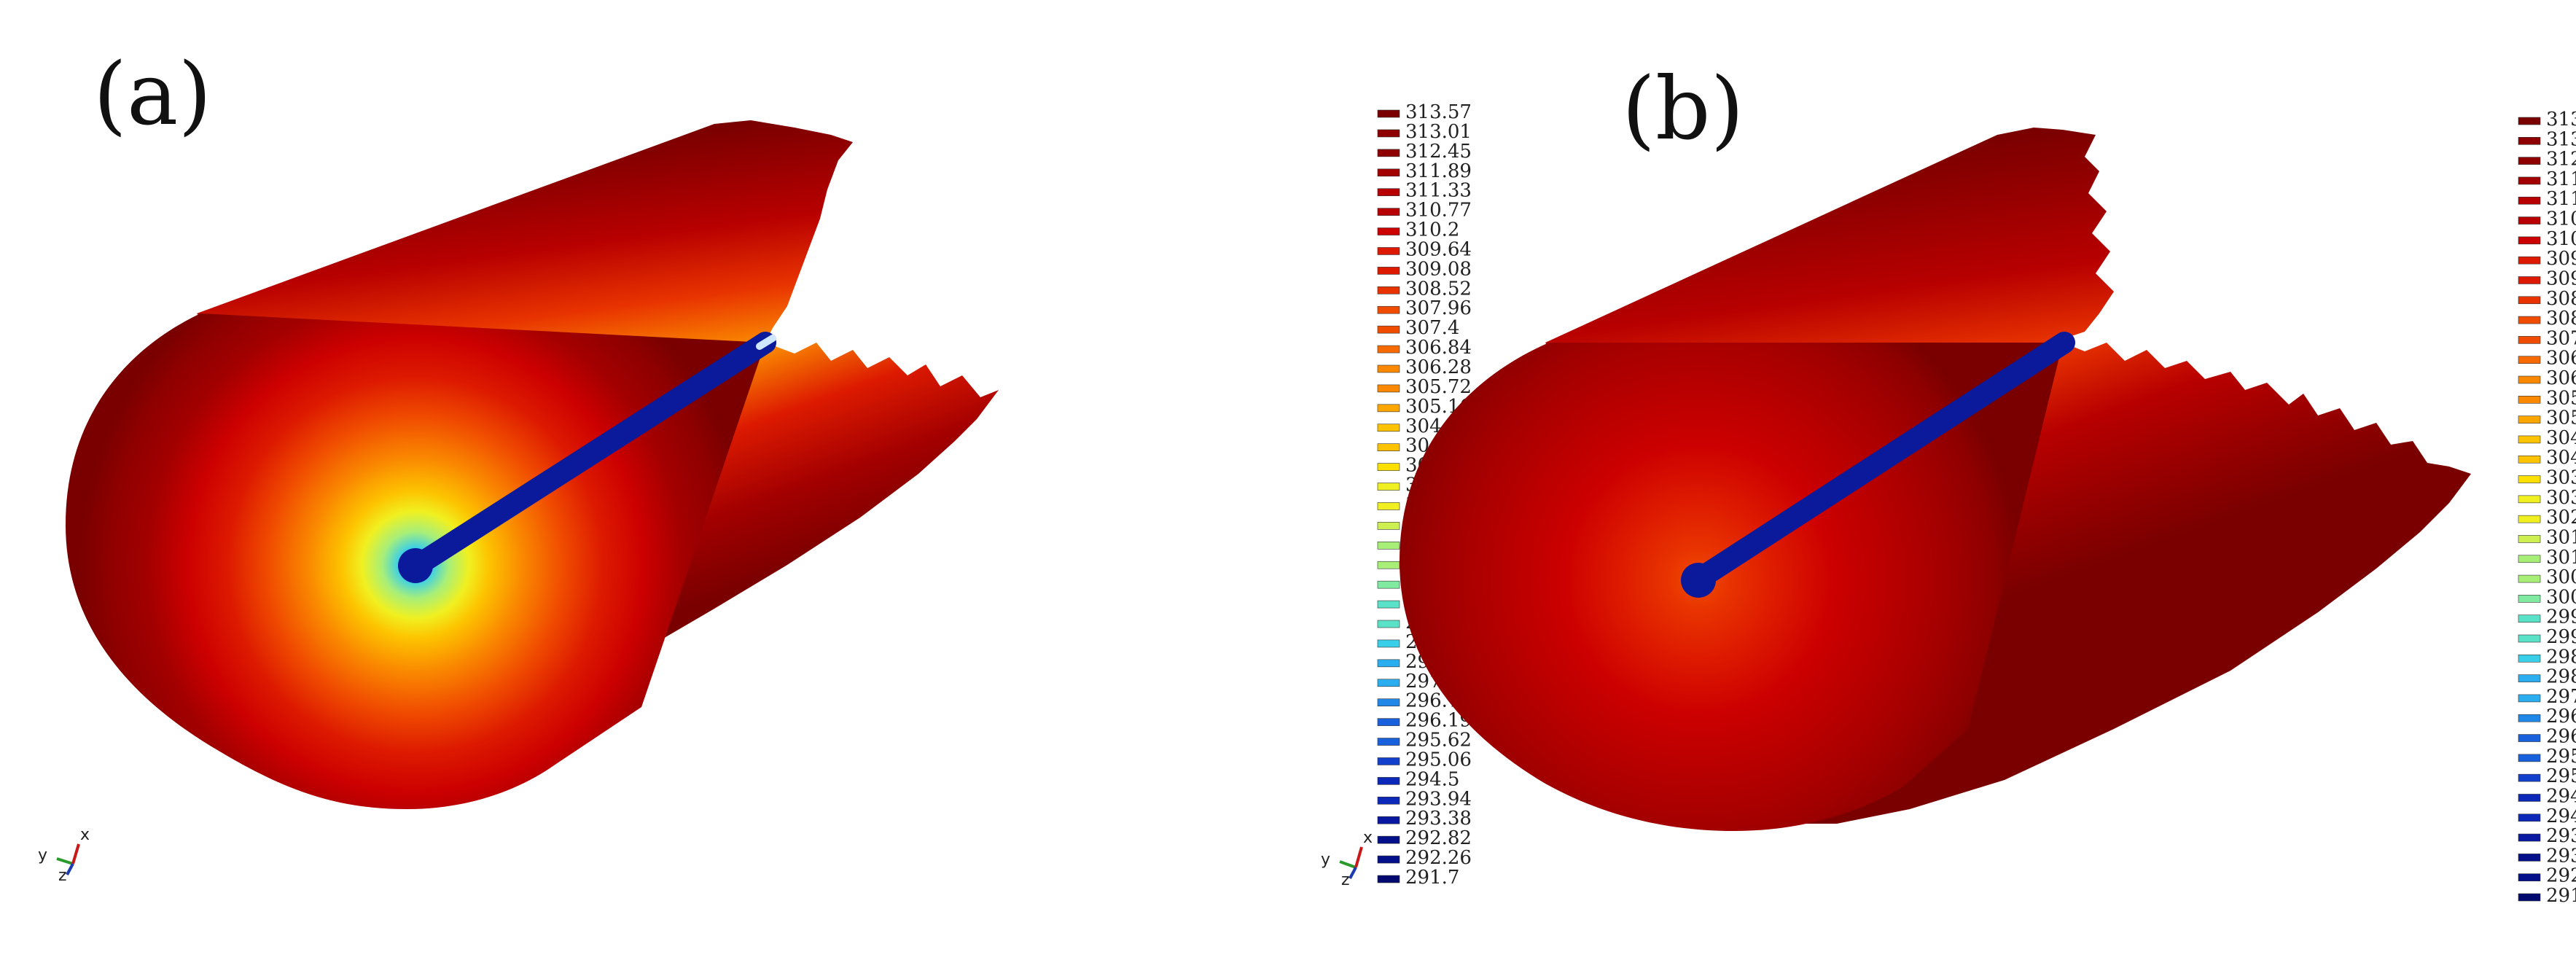  What do you see at coordinates (152, 94) in the screenshot?
I see `panel-a-label: (a)` at bounding box center [152, 94].